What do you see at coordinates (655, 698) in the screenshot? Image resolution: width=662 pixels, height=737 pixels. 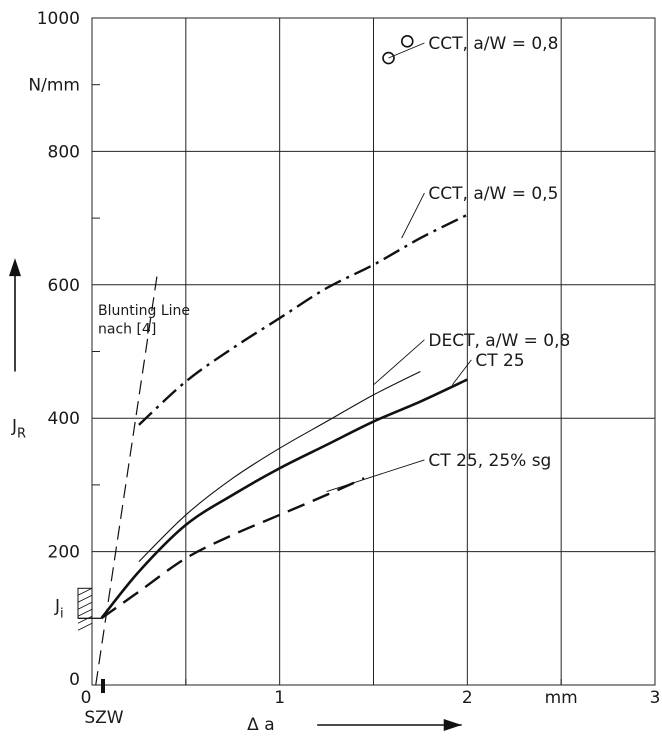 I see `x-tick-label: 3` at bounding box center [655, 698].